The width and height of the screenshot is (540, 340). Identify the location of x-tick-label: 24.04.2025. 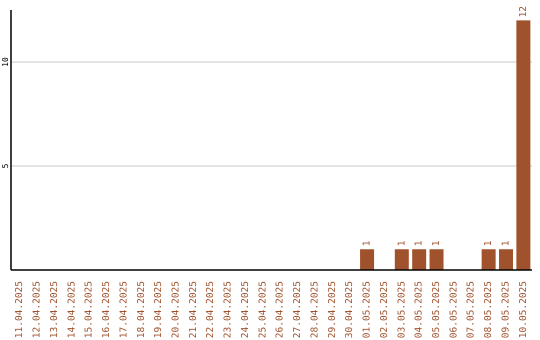
(245, 309).